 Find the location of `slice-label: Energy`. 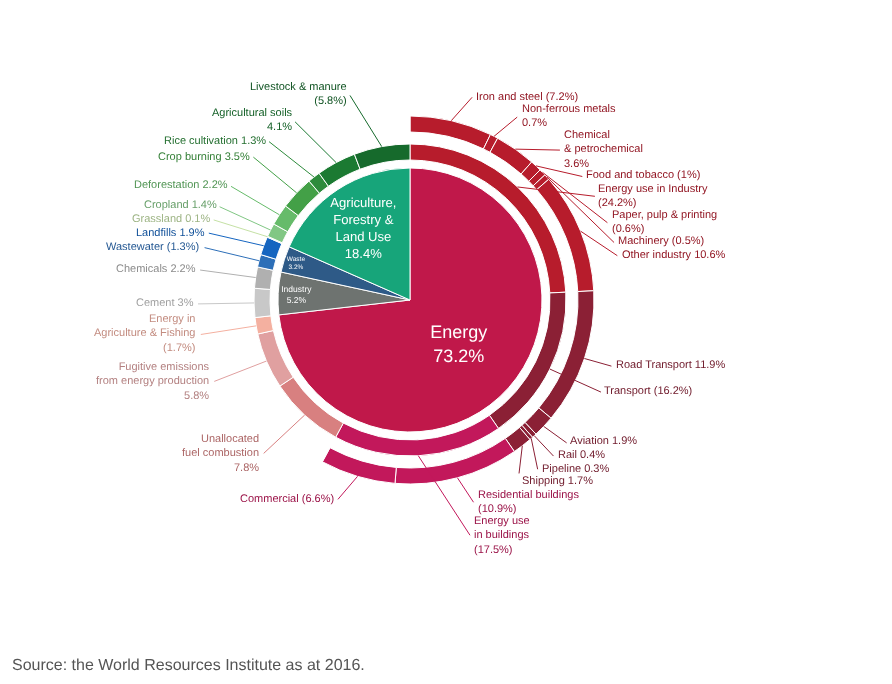

slice-label: Energy is located at coordinates (459, 332).